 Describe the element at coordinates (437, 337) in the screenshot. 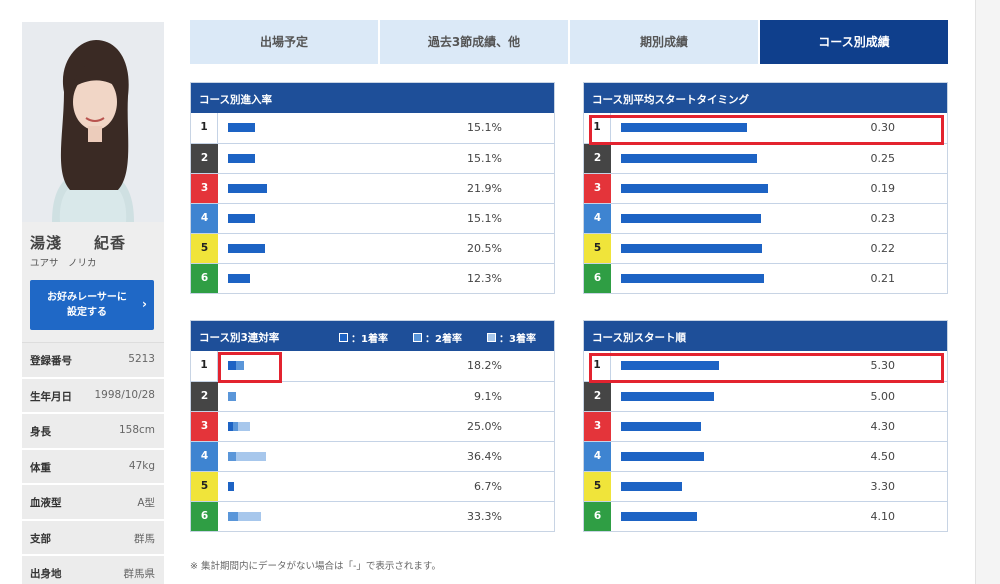

I see `legend-2nd-rate: ：2着率` at that location.